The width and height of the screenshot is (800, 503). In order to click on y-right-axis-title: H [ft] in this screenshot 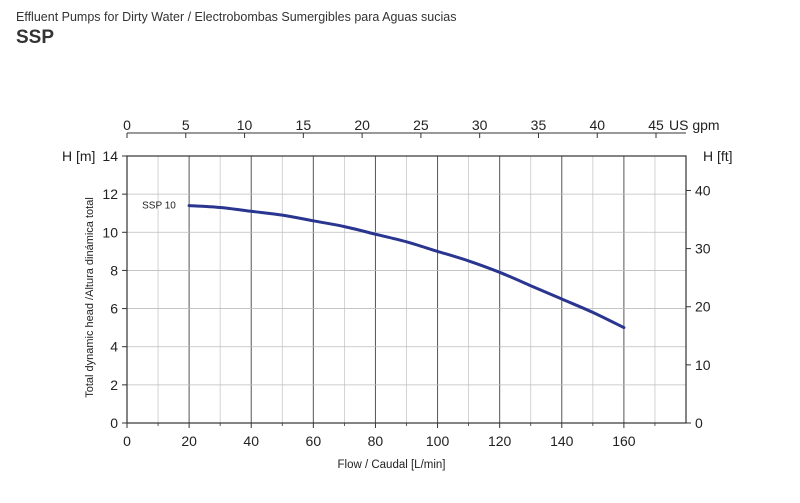, I will do `click(718, 156)`.